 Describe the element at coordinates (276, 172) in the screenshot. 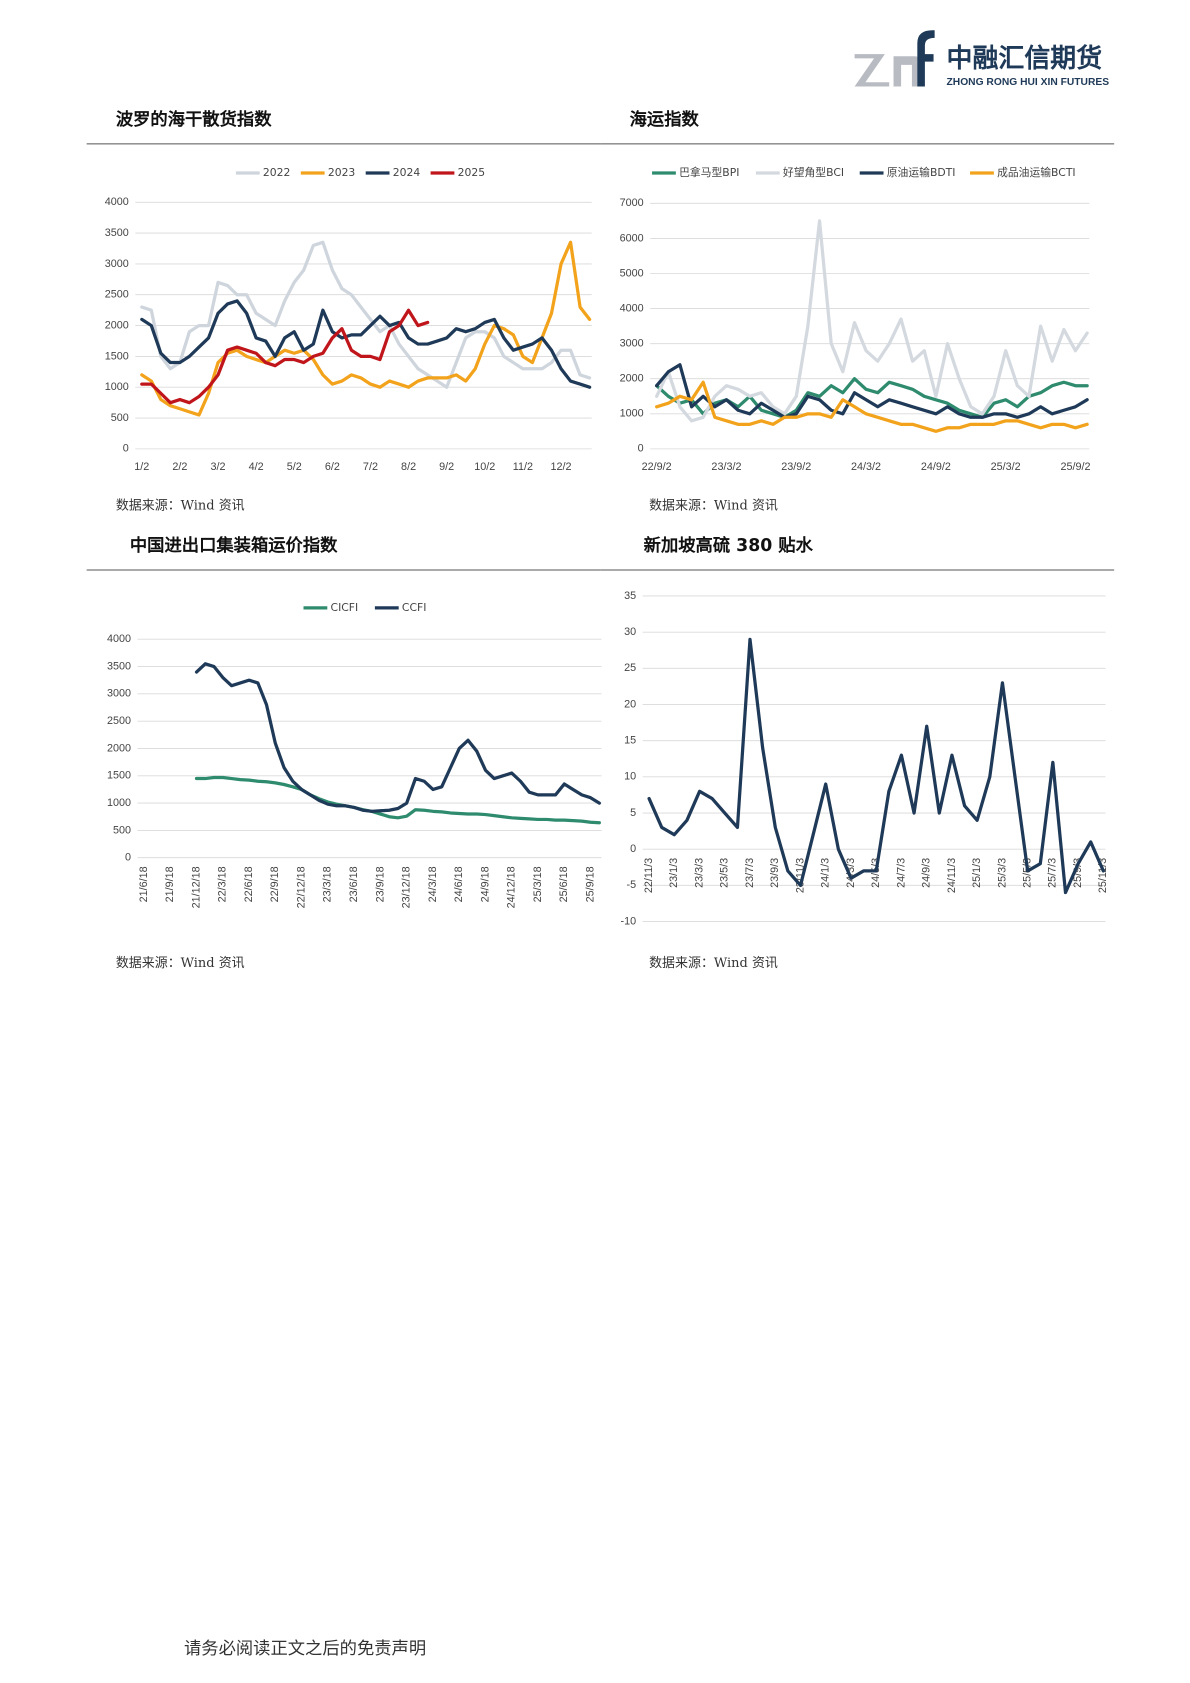

I see `legend-label: 2022` at that location.